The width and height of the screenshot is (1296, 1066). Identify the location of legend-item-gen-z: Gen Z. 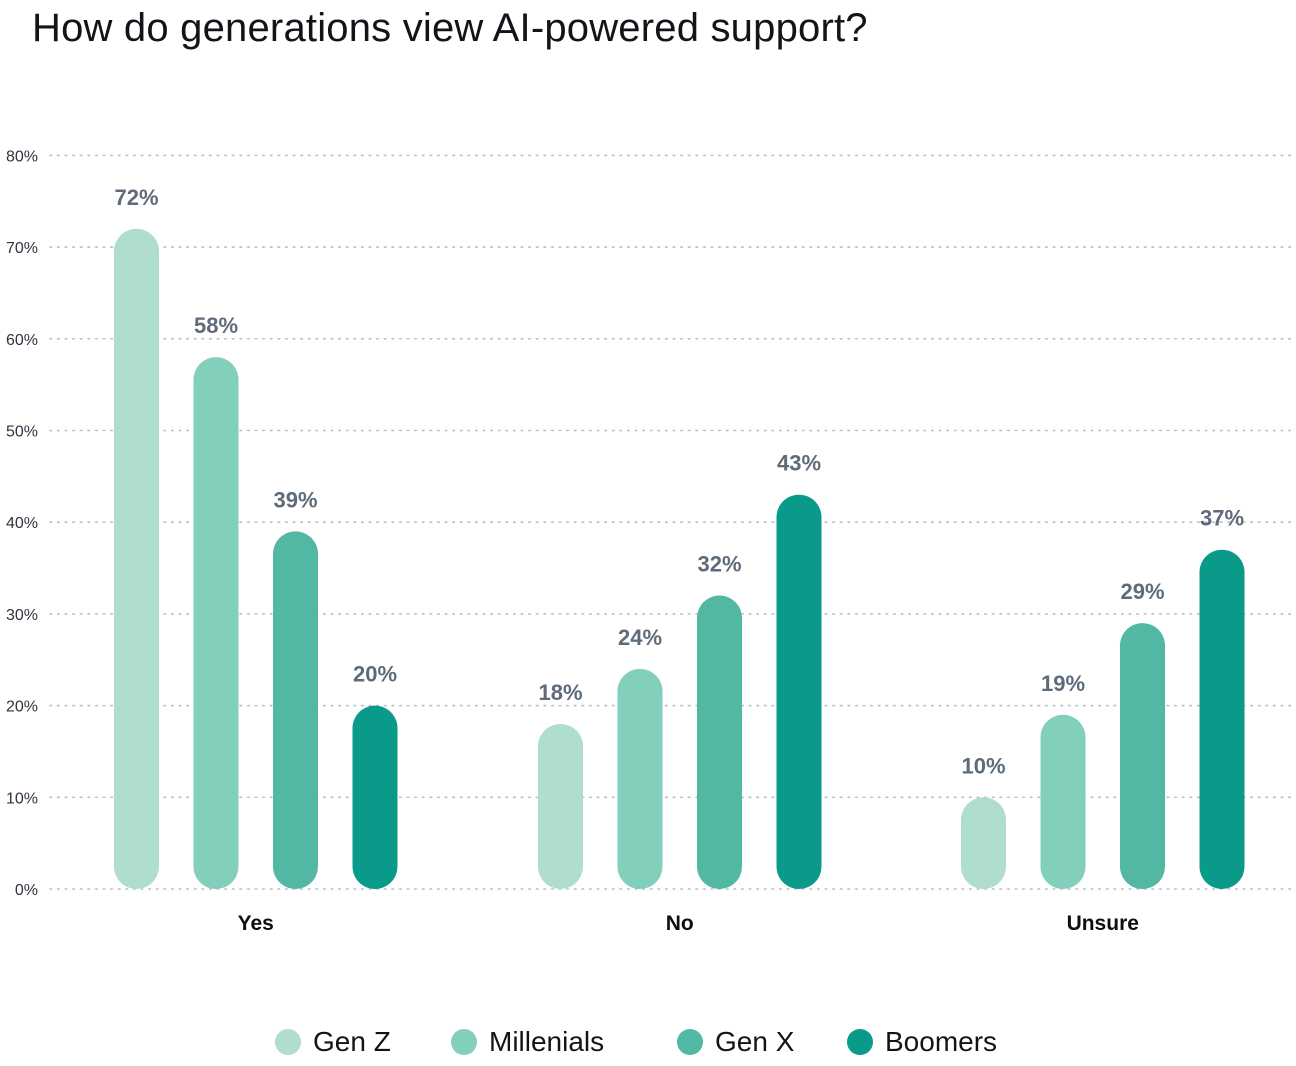
(333, 1042).